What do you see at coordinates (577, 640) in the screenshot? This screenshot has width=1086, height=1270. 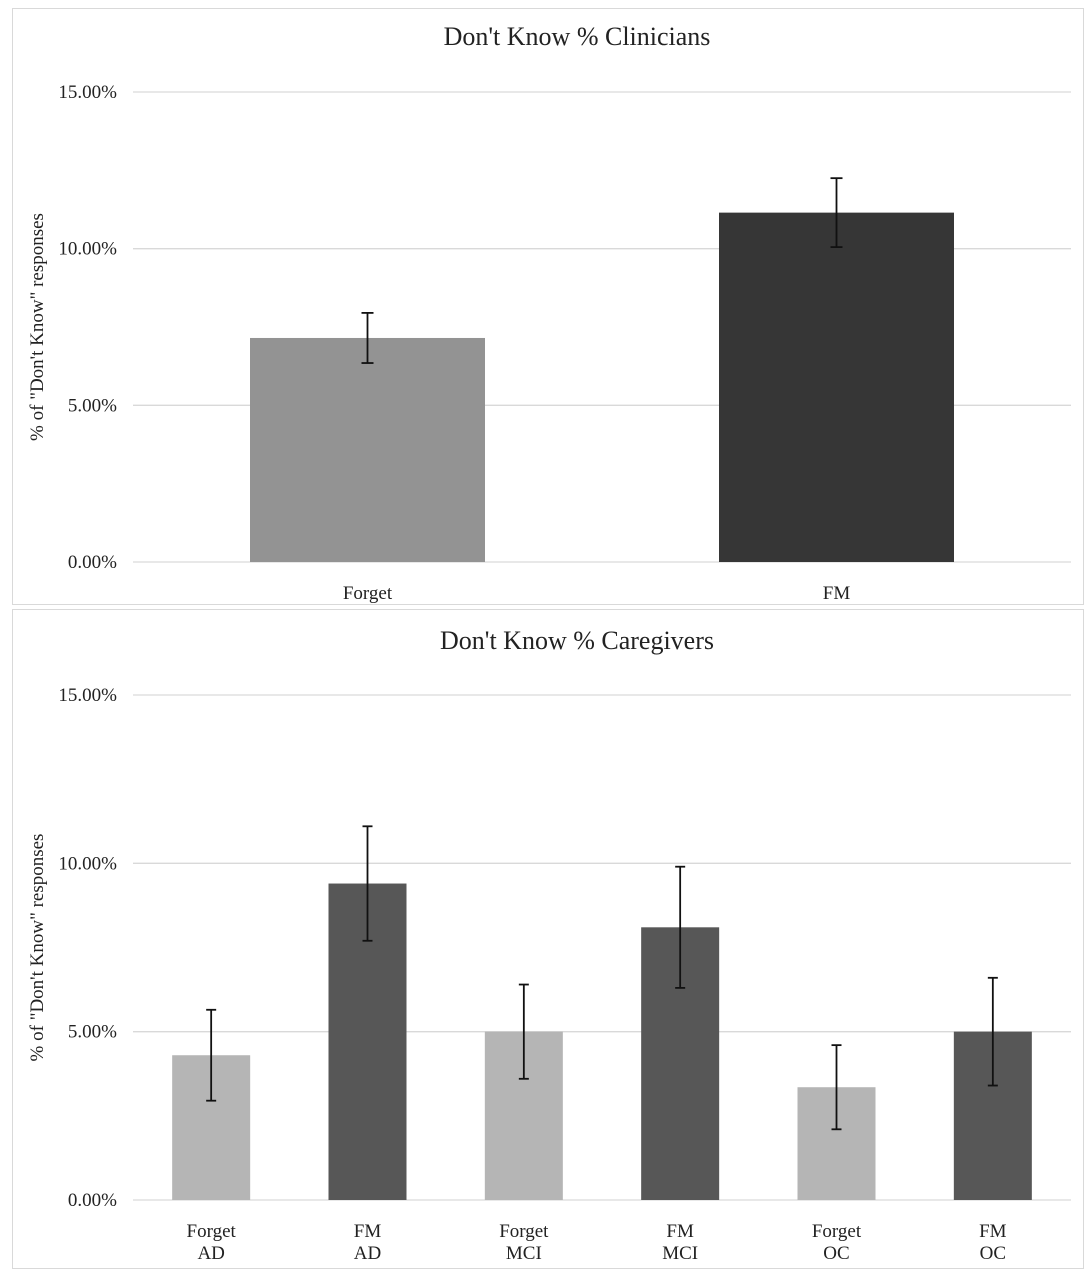 I see `chart-title: Don't Know % Caregivers` at bounding box center [577, 640].